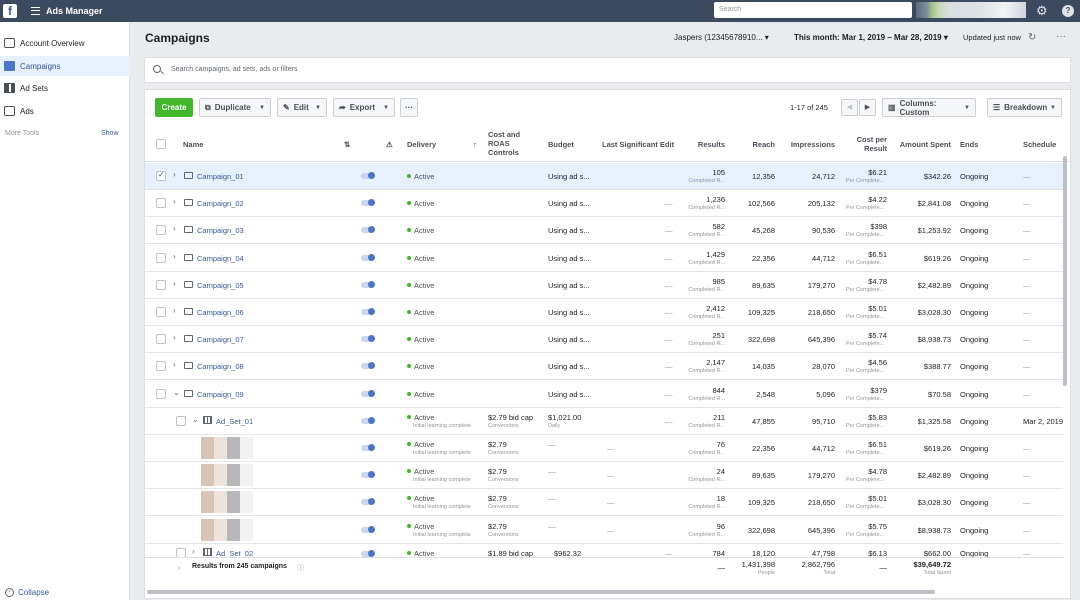 This screenshot has height=600, width=1080. I want to click on sidebar-item-account-overview: Account Overview, so click(65, 43).